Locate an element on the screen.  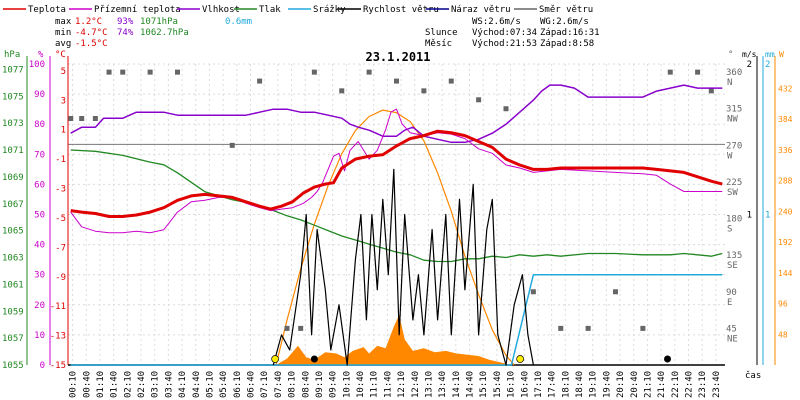
x-tick-label: 17:40 is located at coordinates (553, 384).